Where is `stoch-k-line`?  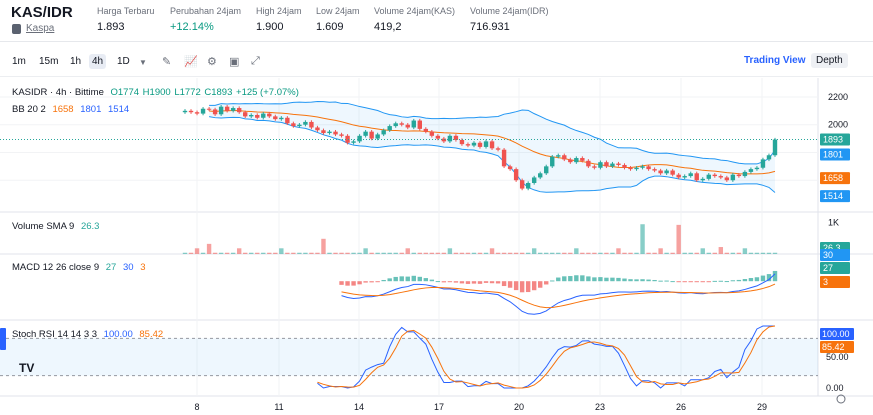 stoch-k-line is located at coordinates (546, 357).